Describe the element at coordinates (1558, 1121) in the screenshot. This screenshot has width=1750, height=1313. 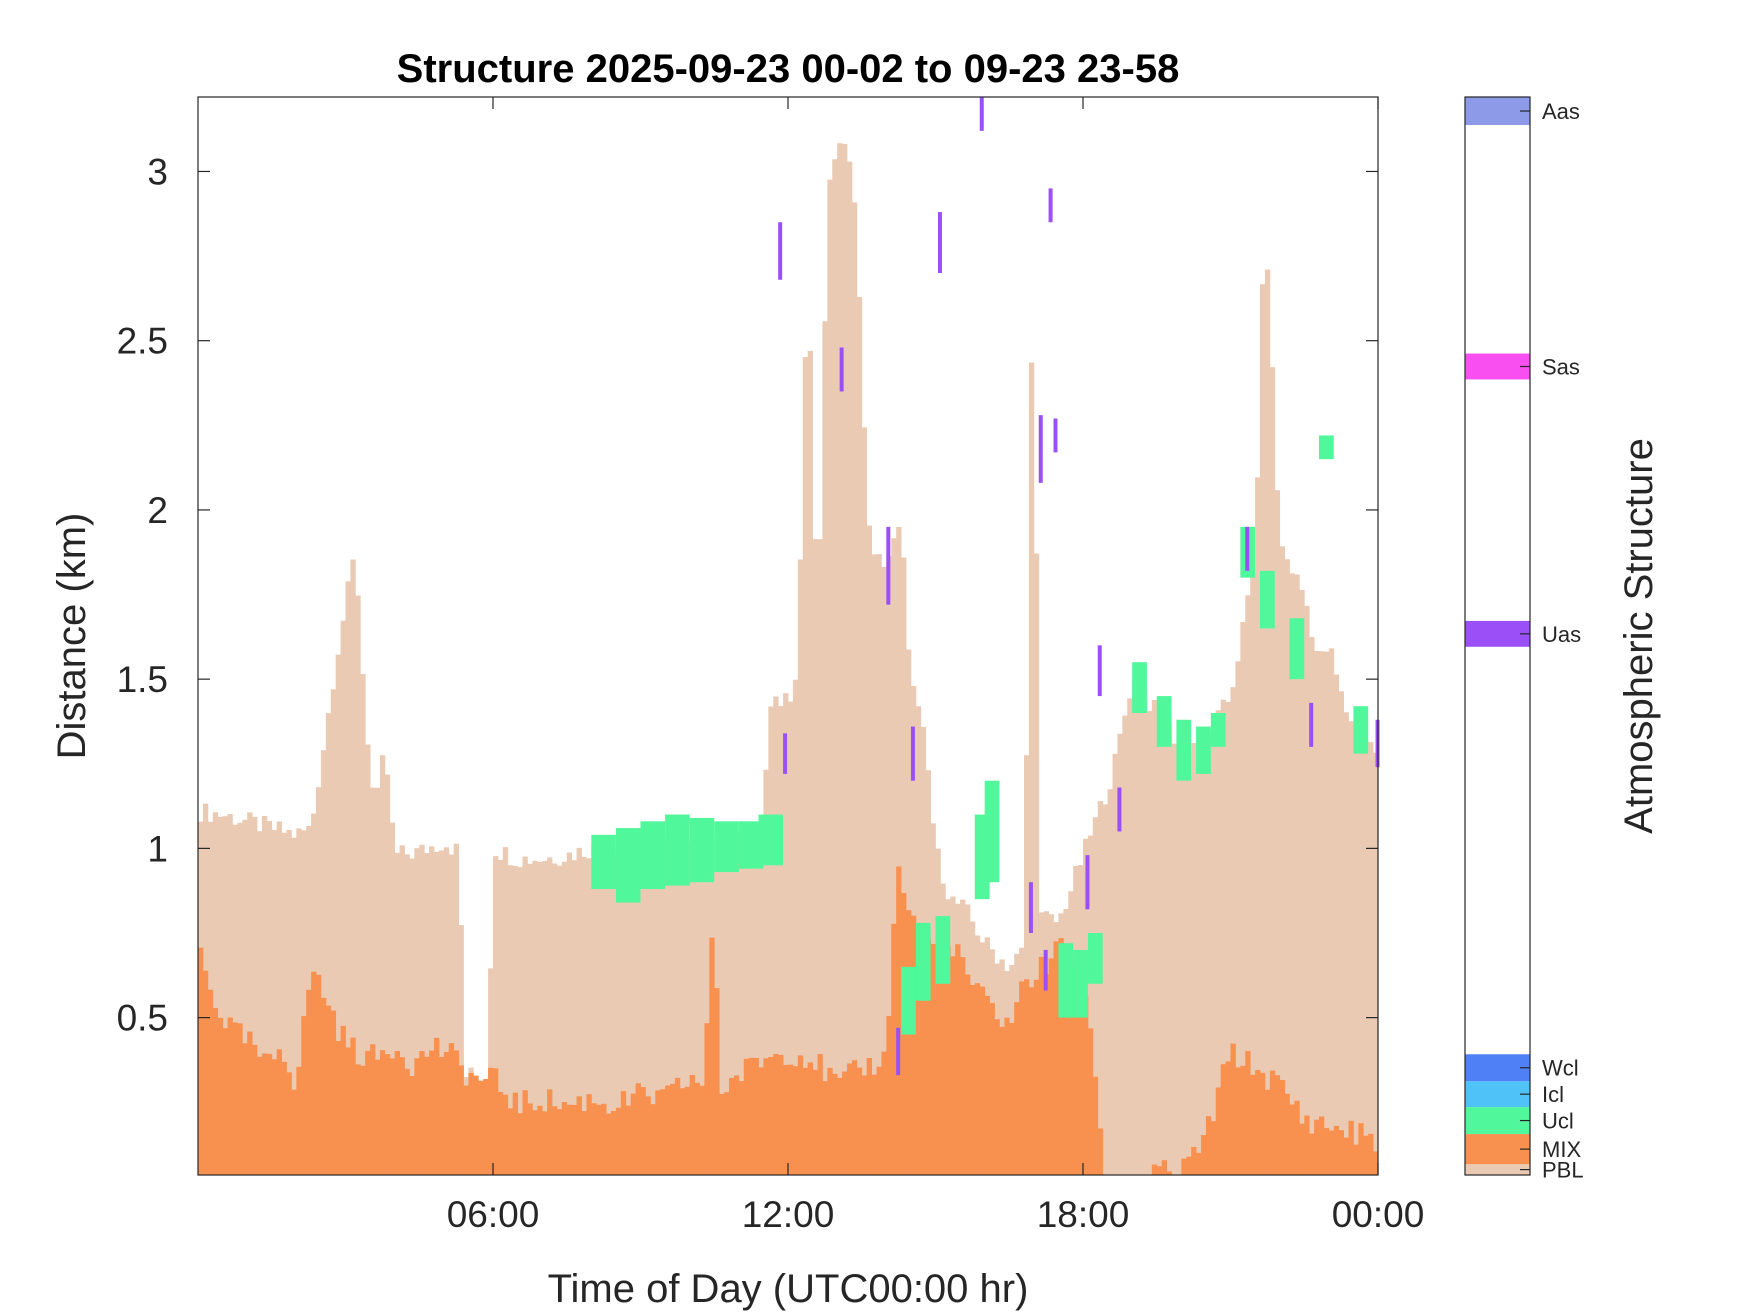
I see `colorbar-tick-label: Ucl` at that location.